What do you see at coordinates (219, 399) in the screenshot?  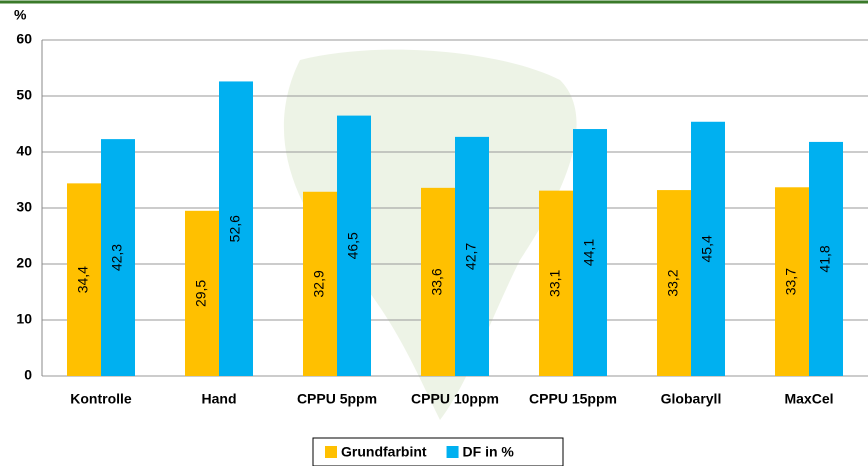 I see `x-tick-label: Hand` at bounding box center [219, 399].